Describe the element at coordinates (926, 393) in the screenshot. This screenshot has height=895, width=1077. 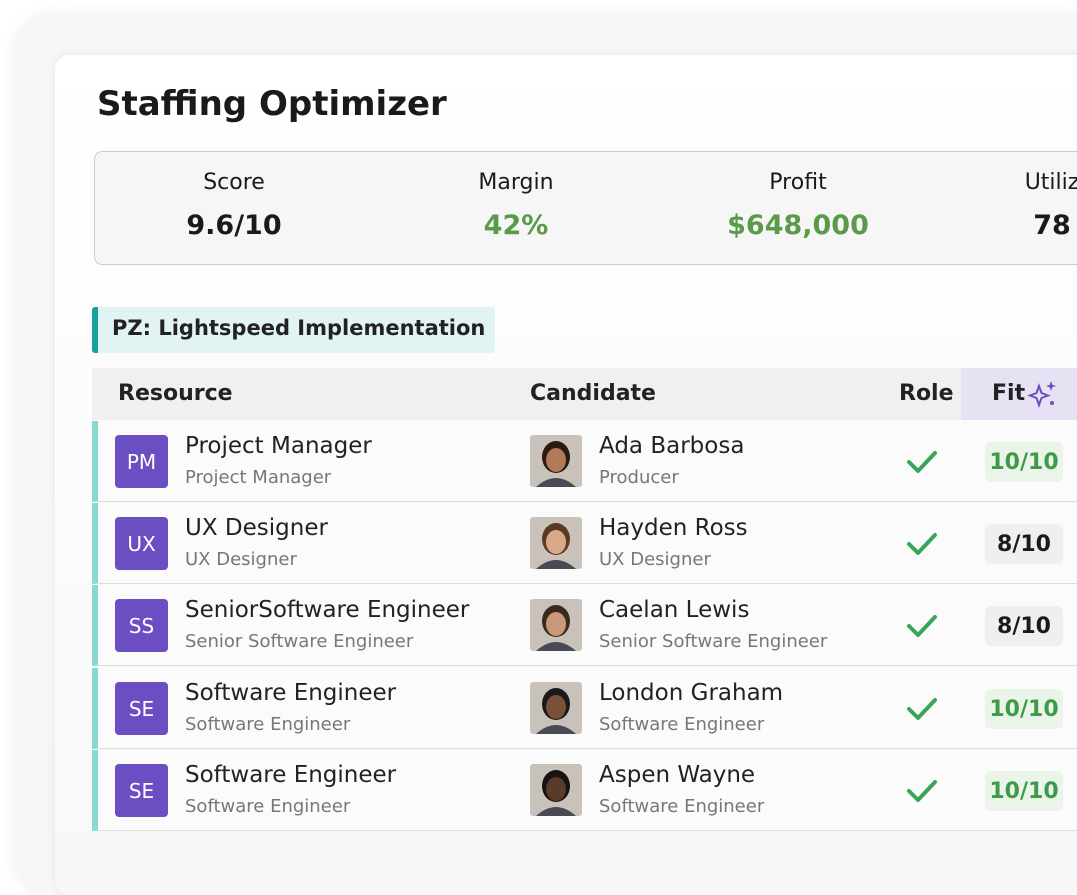
I see `column-header: Role` at that location.